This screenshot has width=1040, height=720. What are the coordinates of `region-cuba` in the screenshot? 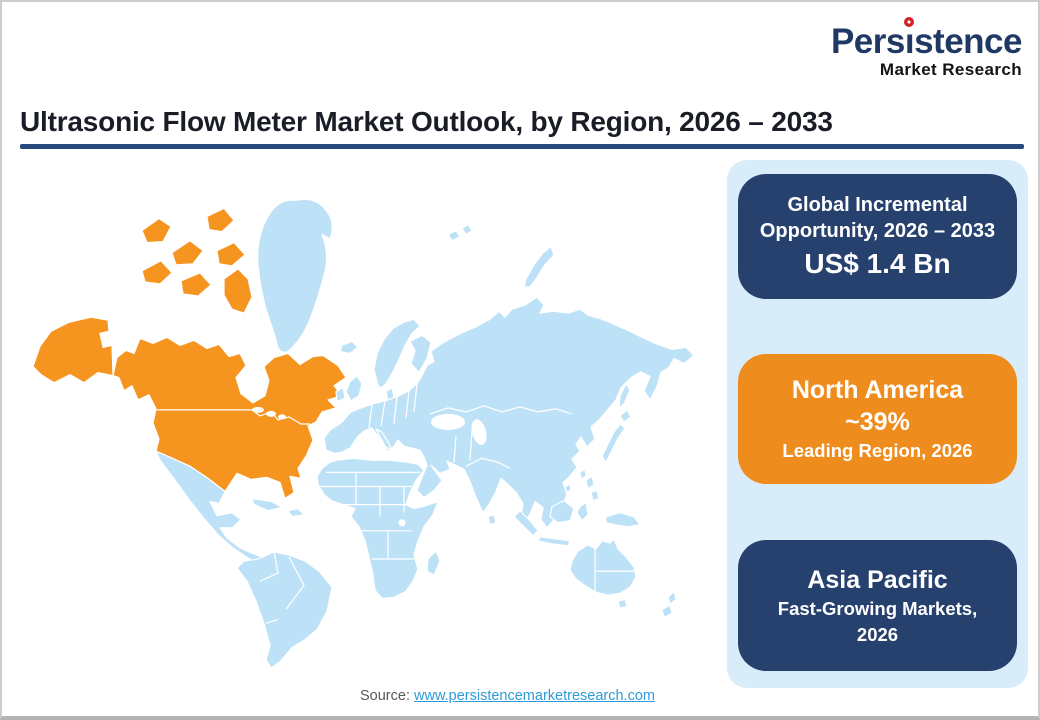 It's located at (267, 504).